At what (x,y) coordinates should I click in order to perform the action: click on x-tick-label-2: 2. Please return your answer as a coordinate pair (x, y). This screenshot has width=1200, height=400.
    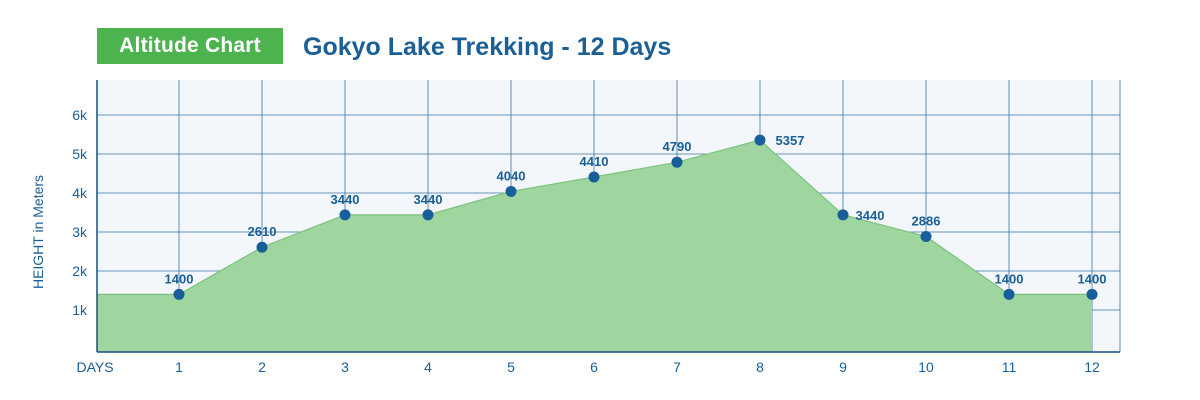
    Looking at the image, I should click on (262, 367).